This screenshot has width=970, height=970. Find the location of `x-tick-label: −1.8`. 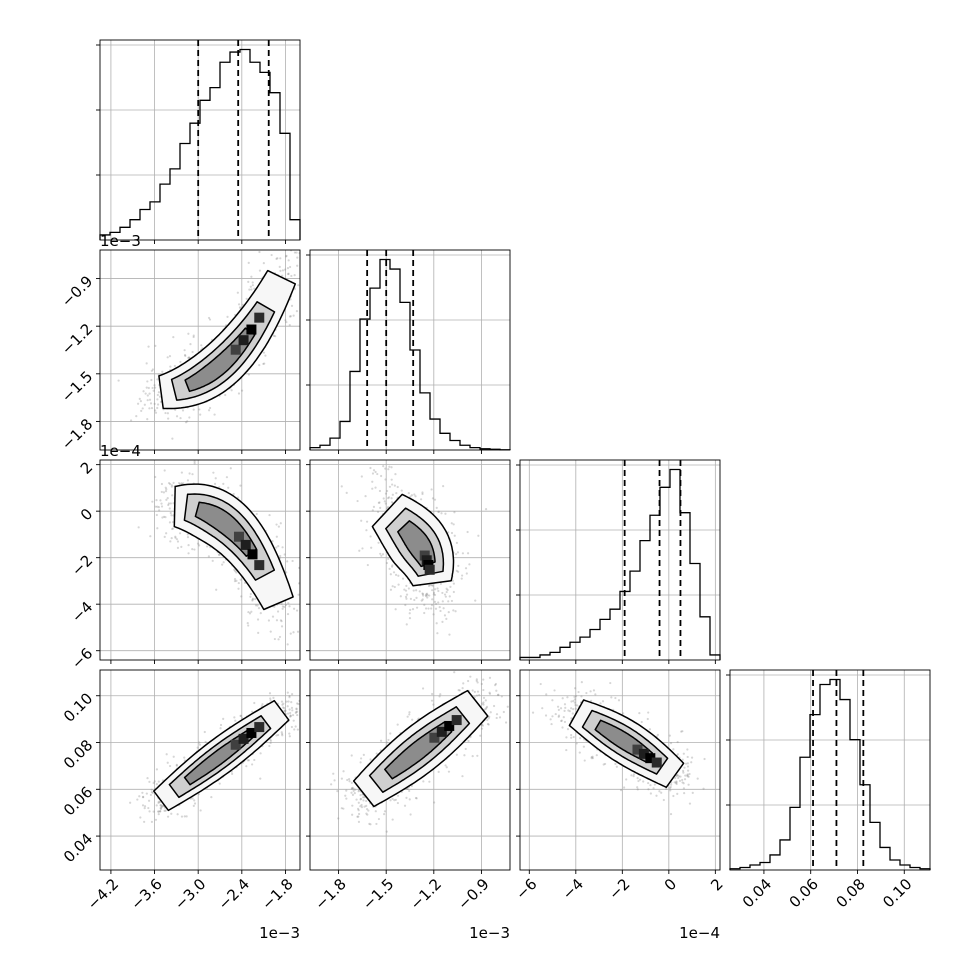

x-tick-label: −1.8 is located at coordinates (277, 894).